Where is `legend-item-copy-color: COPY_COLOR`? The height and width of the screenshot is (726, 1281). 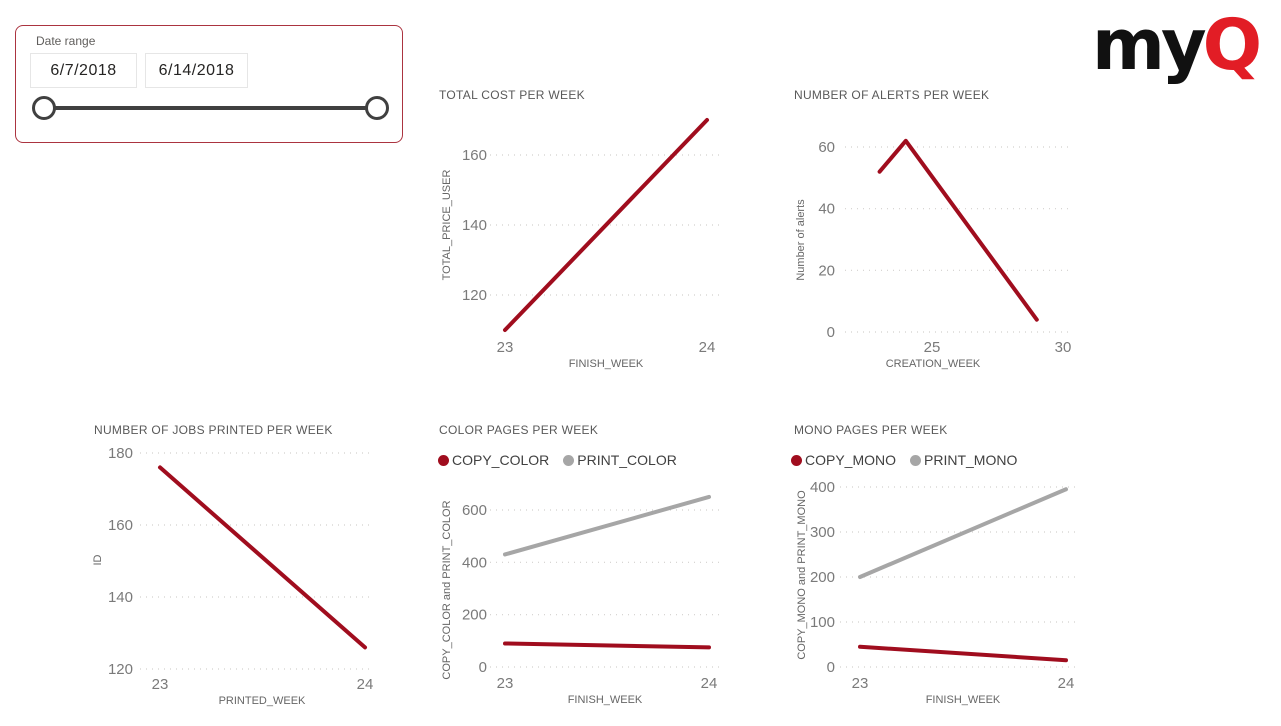
legend-item-copy-color: COPY_COLOR is located at coordinates (493, 460).